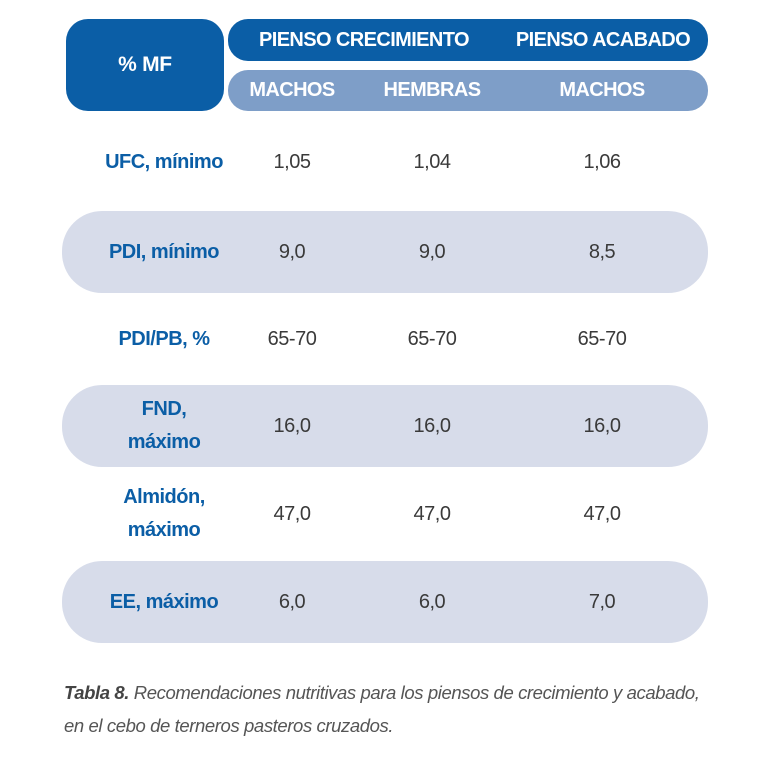 The image size is (768, 768). I want to click on row-label: Almidón, máximo, so click(164, 513).